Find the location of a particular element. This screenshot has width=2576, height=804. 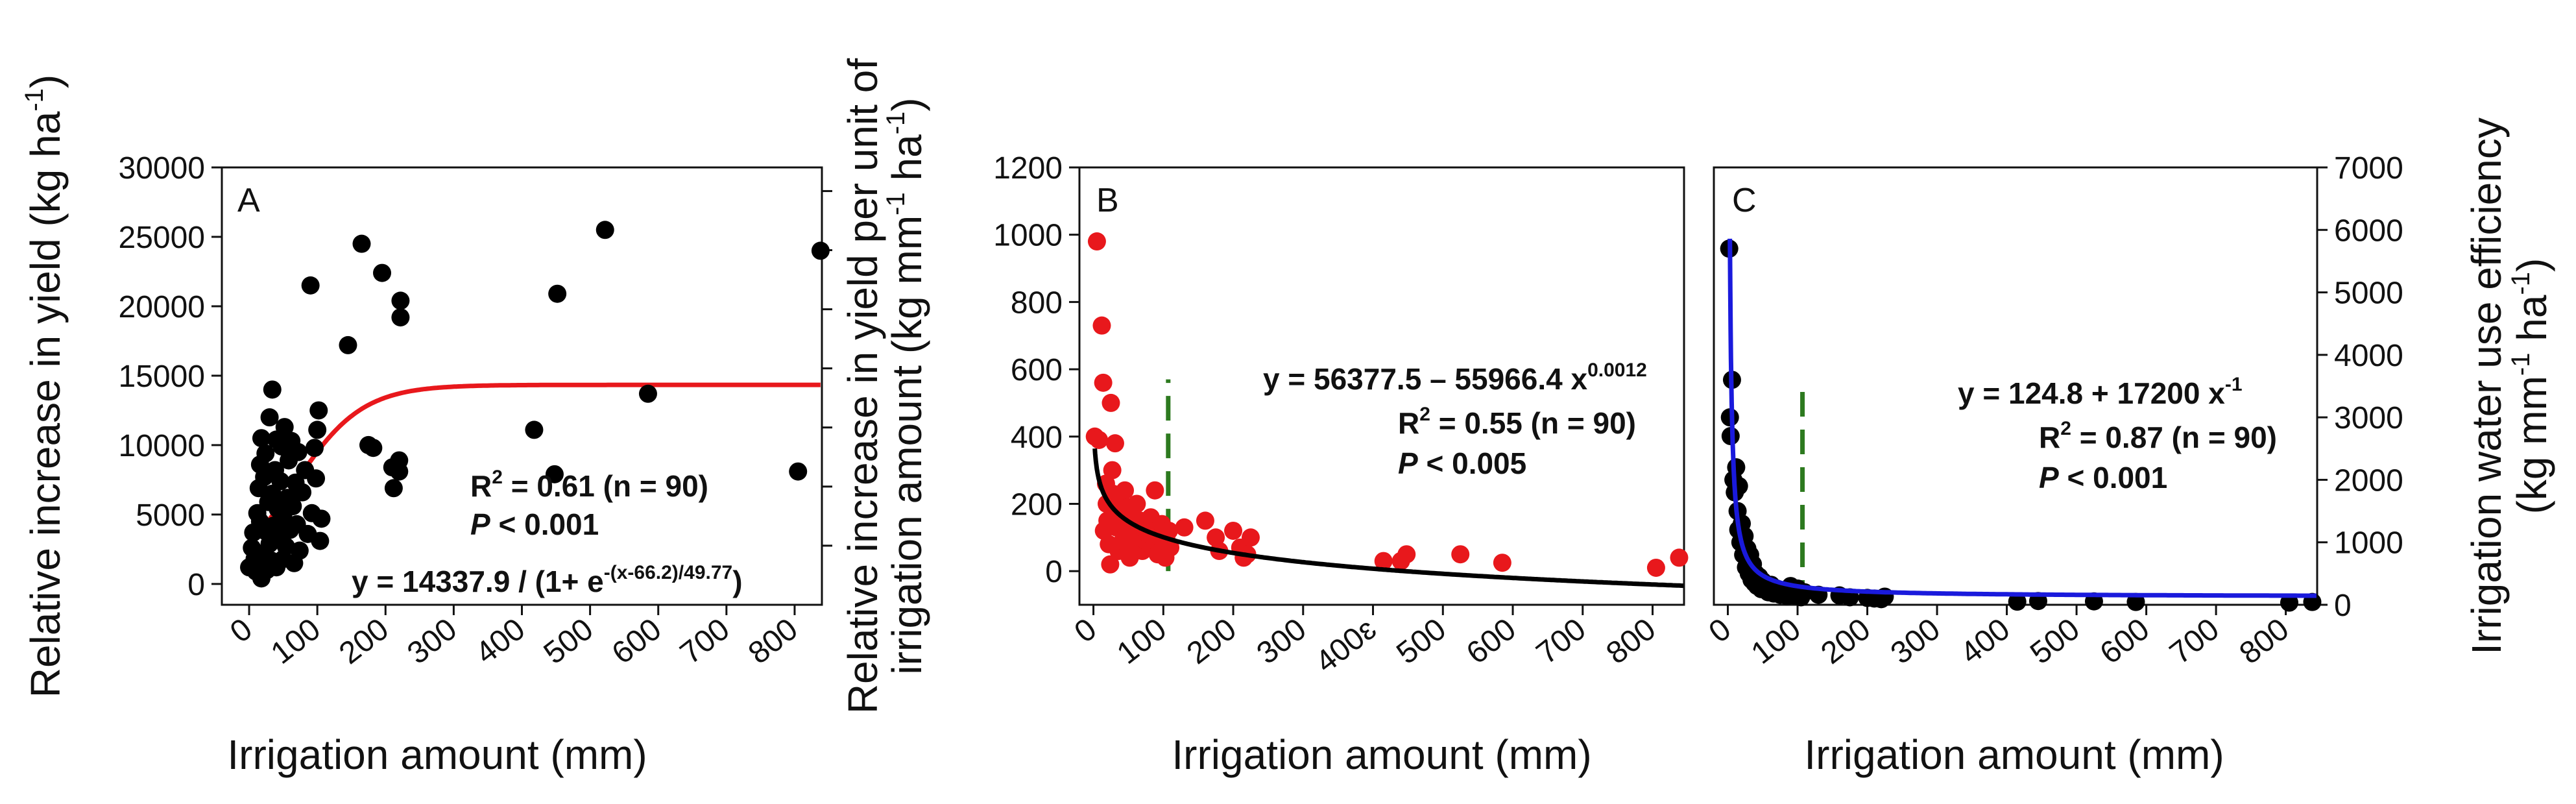

panel-c-right-y-label-line1: Irrigation water use efficiency is located at coordinates (2486, 386).